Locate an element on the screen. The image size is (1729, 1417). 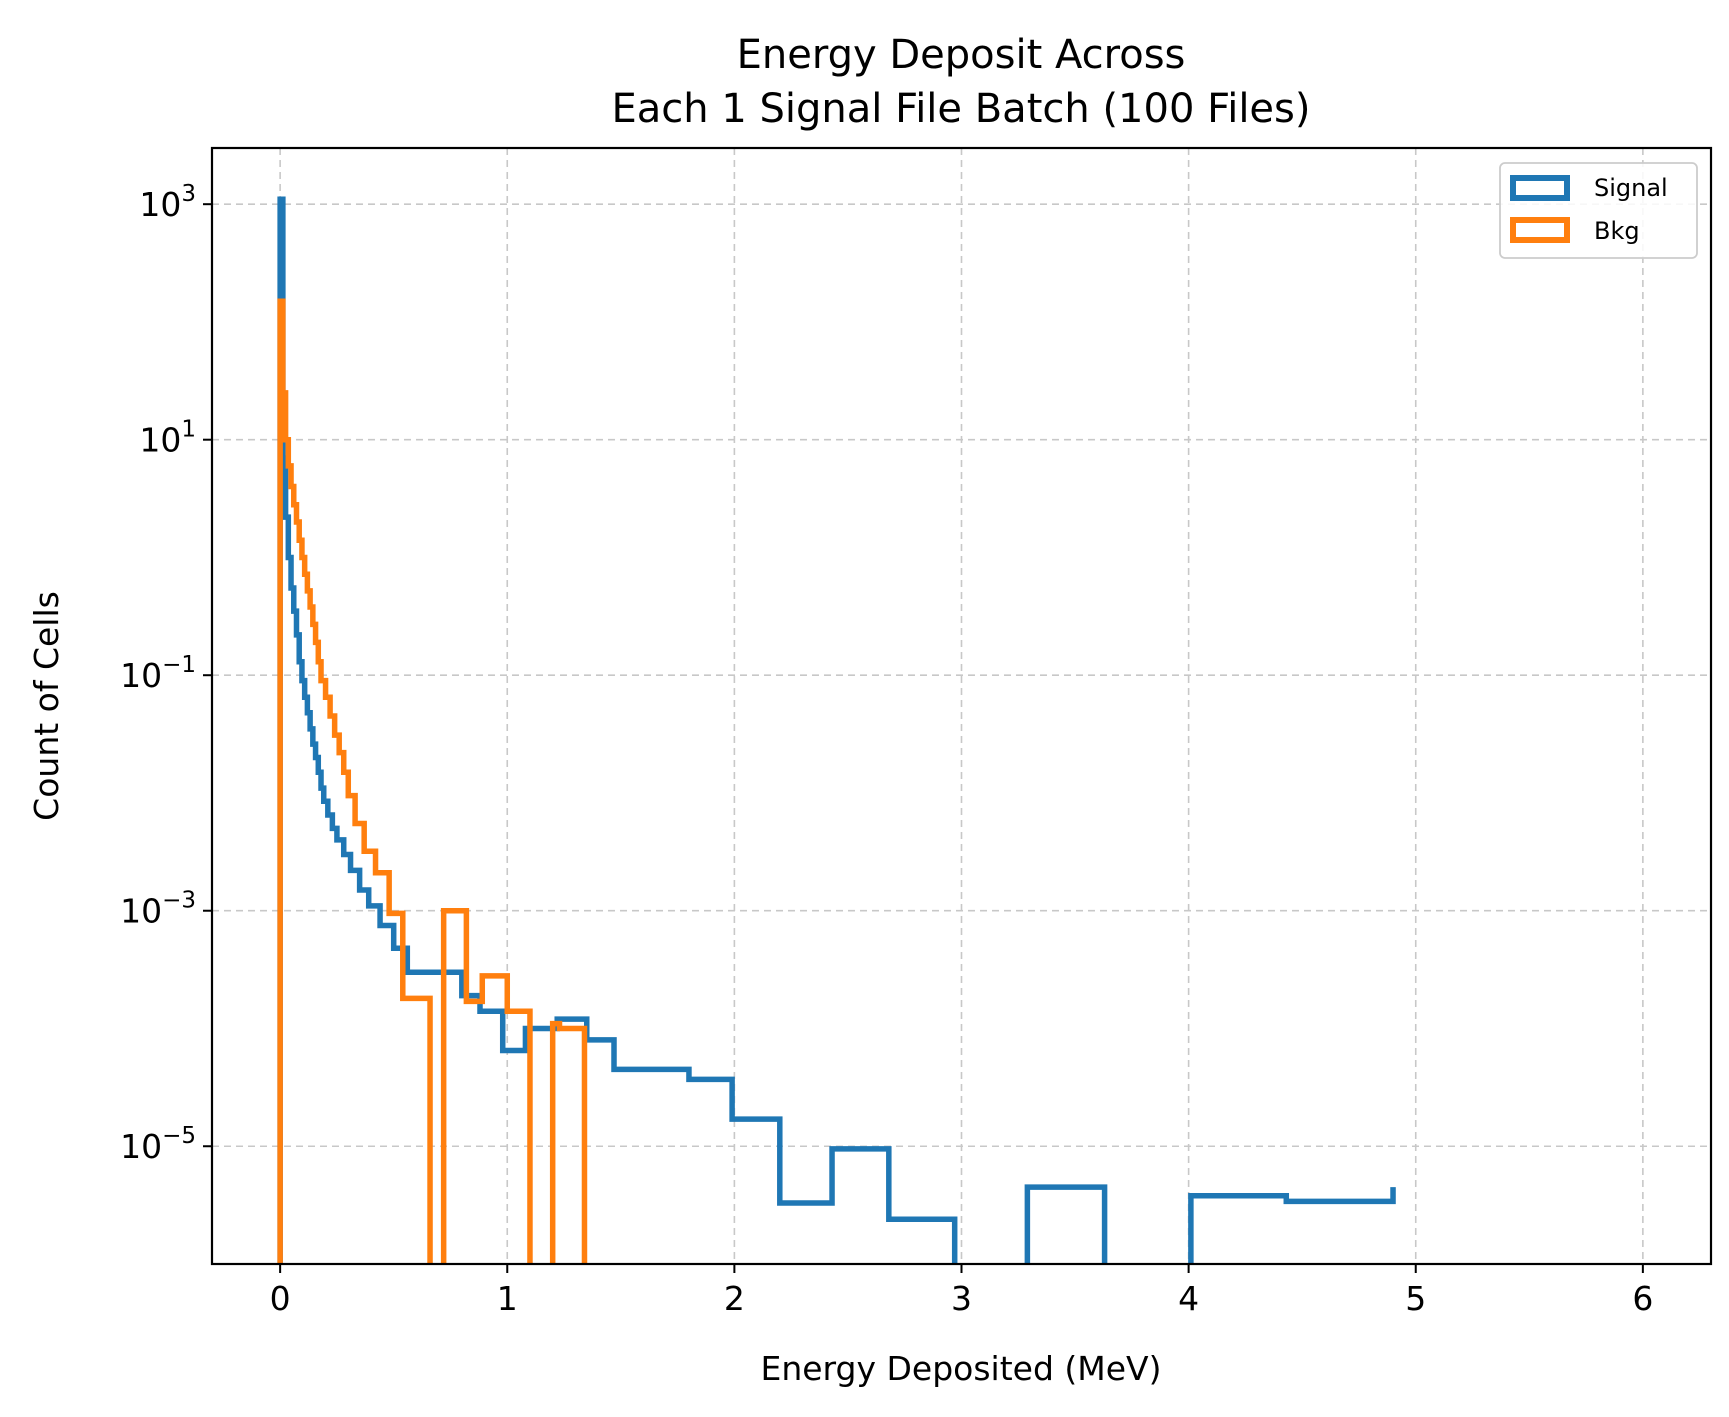
x-tick-label: 0 is located at coordinates (280, 1298).